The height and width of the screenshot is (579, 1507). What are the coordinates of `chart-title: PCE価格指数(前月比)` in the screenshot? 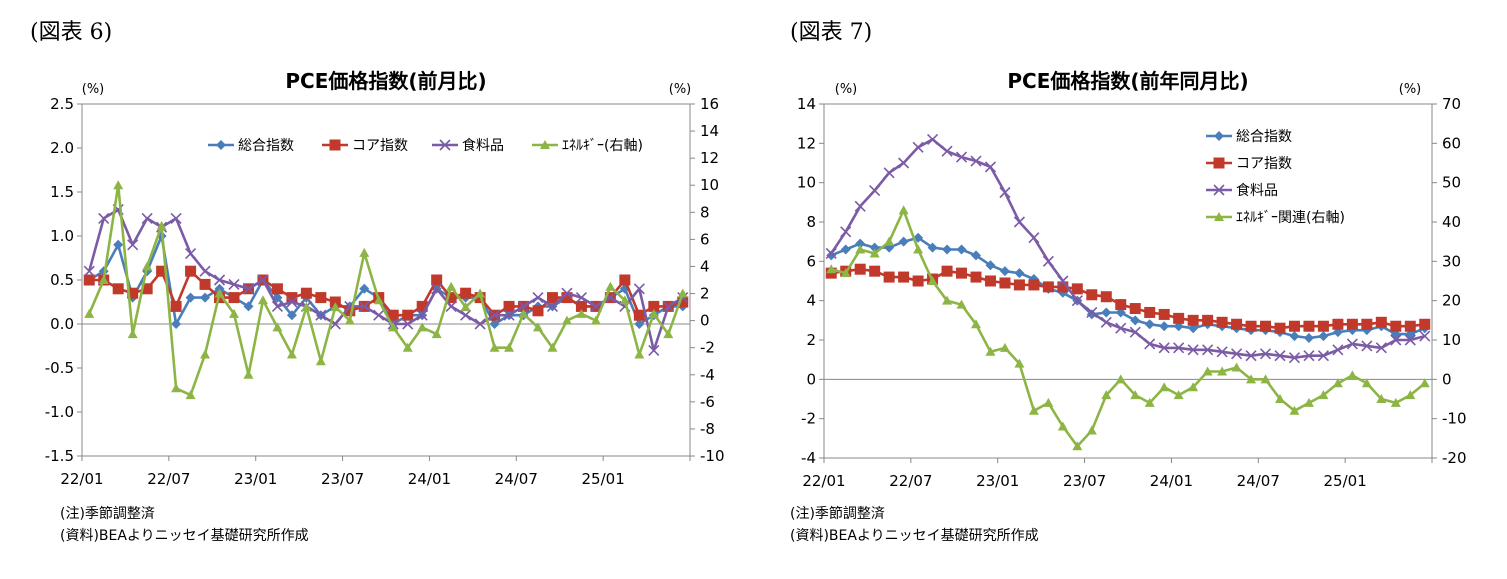 It's located at (385, 81).